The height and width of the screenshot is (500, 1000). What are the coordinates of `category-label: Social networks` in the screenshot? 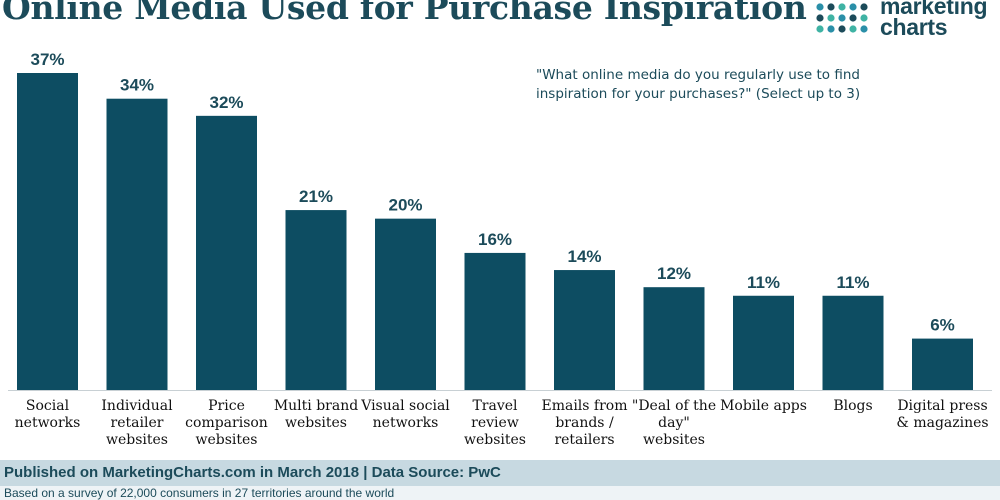 It's located at (48, 414).